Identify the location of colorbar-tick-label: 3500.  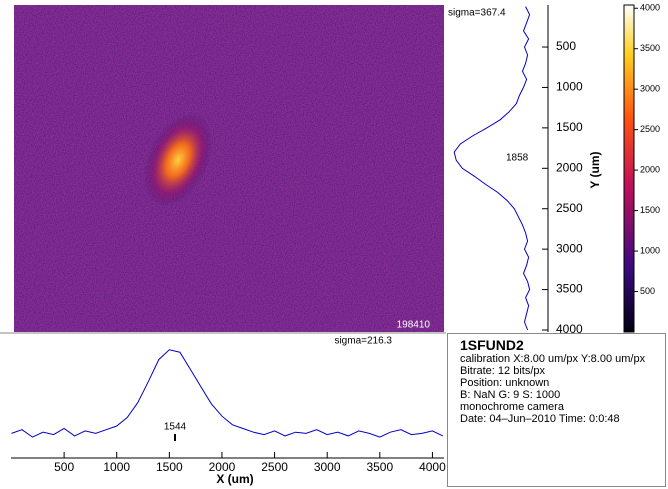
(650, 48).